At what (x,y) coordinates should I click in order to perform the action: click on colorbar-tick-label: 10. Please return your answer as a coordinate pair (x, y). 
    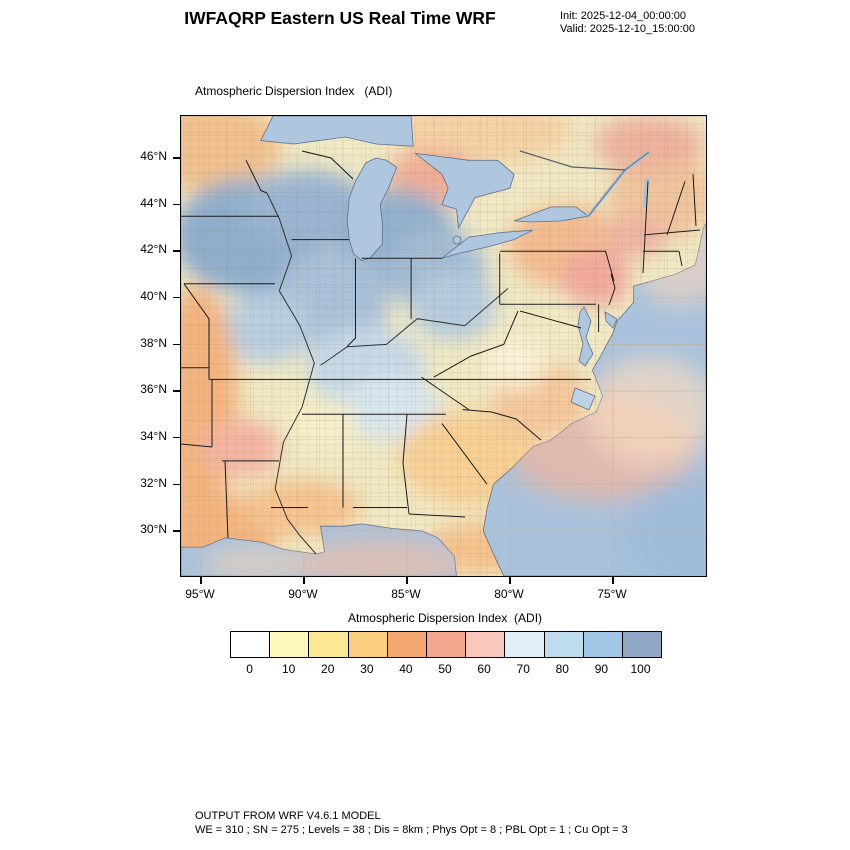
    Looking at the image, I should click on (288, 669).